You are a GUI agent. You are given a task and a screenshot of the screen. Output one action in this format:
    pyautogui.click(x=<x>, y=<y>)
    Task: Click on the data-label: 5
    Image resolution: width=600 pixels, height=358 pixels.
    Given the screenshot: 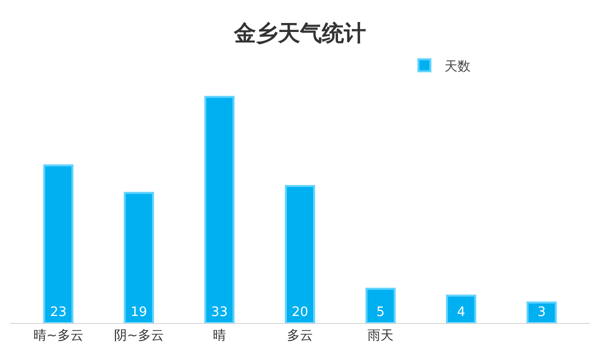 What is the action you would take?
    pyautogui.click(x=380, y=312)
    